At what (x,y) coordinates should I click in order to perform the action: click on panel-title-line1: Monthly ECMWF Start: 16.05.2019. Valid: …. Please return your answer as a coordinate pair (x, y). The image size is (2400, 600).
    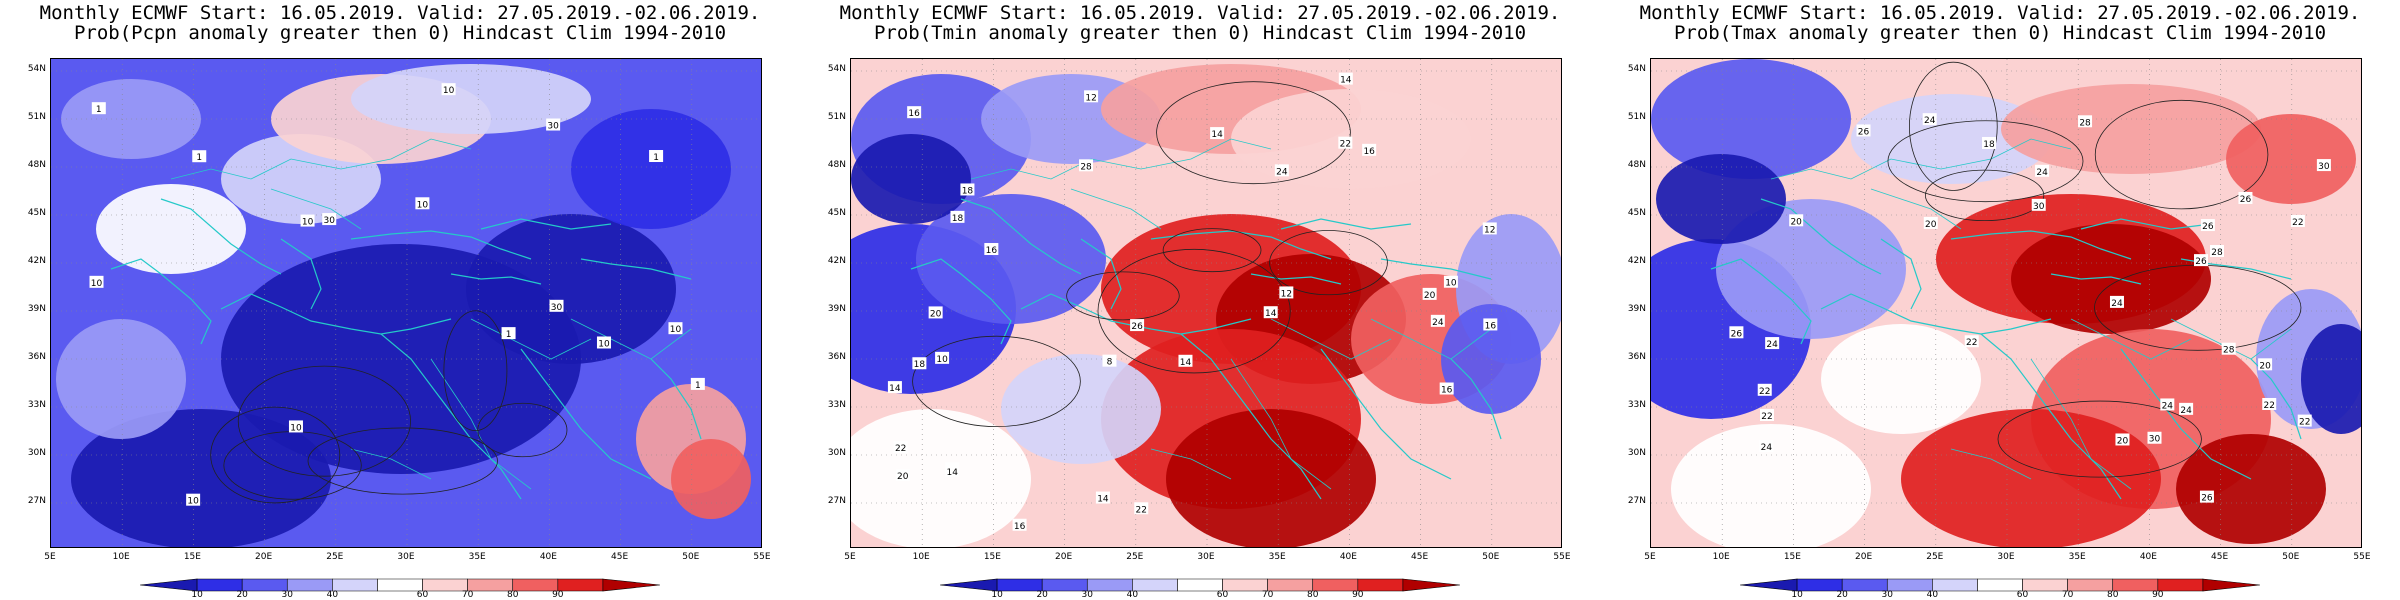
    Looking at the image, I should click on (400, 13).